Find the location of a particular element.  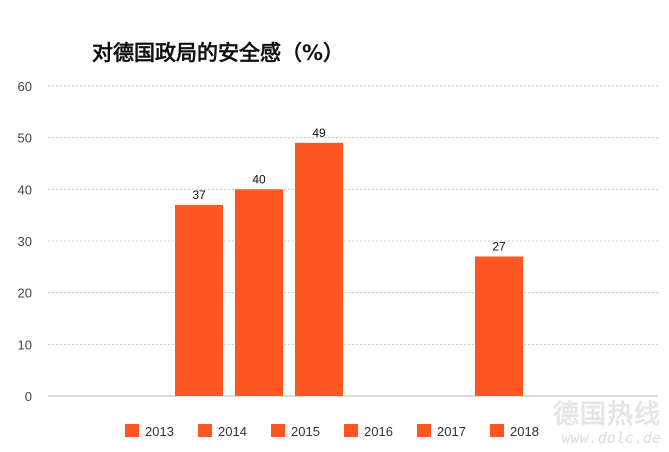

data-label-2013: 37 is located at coordinates (199, 195).